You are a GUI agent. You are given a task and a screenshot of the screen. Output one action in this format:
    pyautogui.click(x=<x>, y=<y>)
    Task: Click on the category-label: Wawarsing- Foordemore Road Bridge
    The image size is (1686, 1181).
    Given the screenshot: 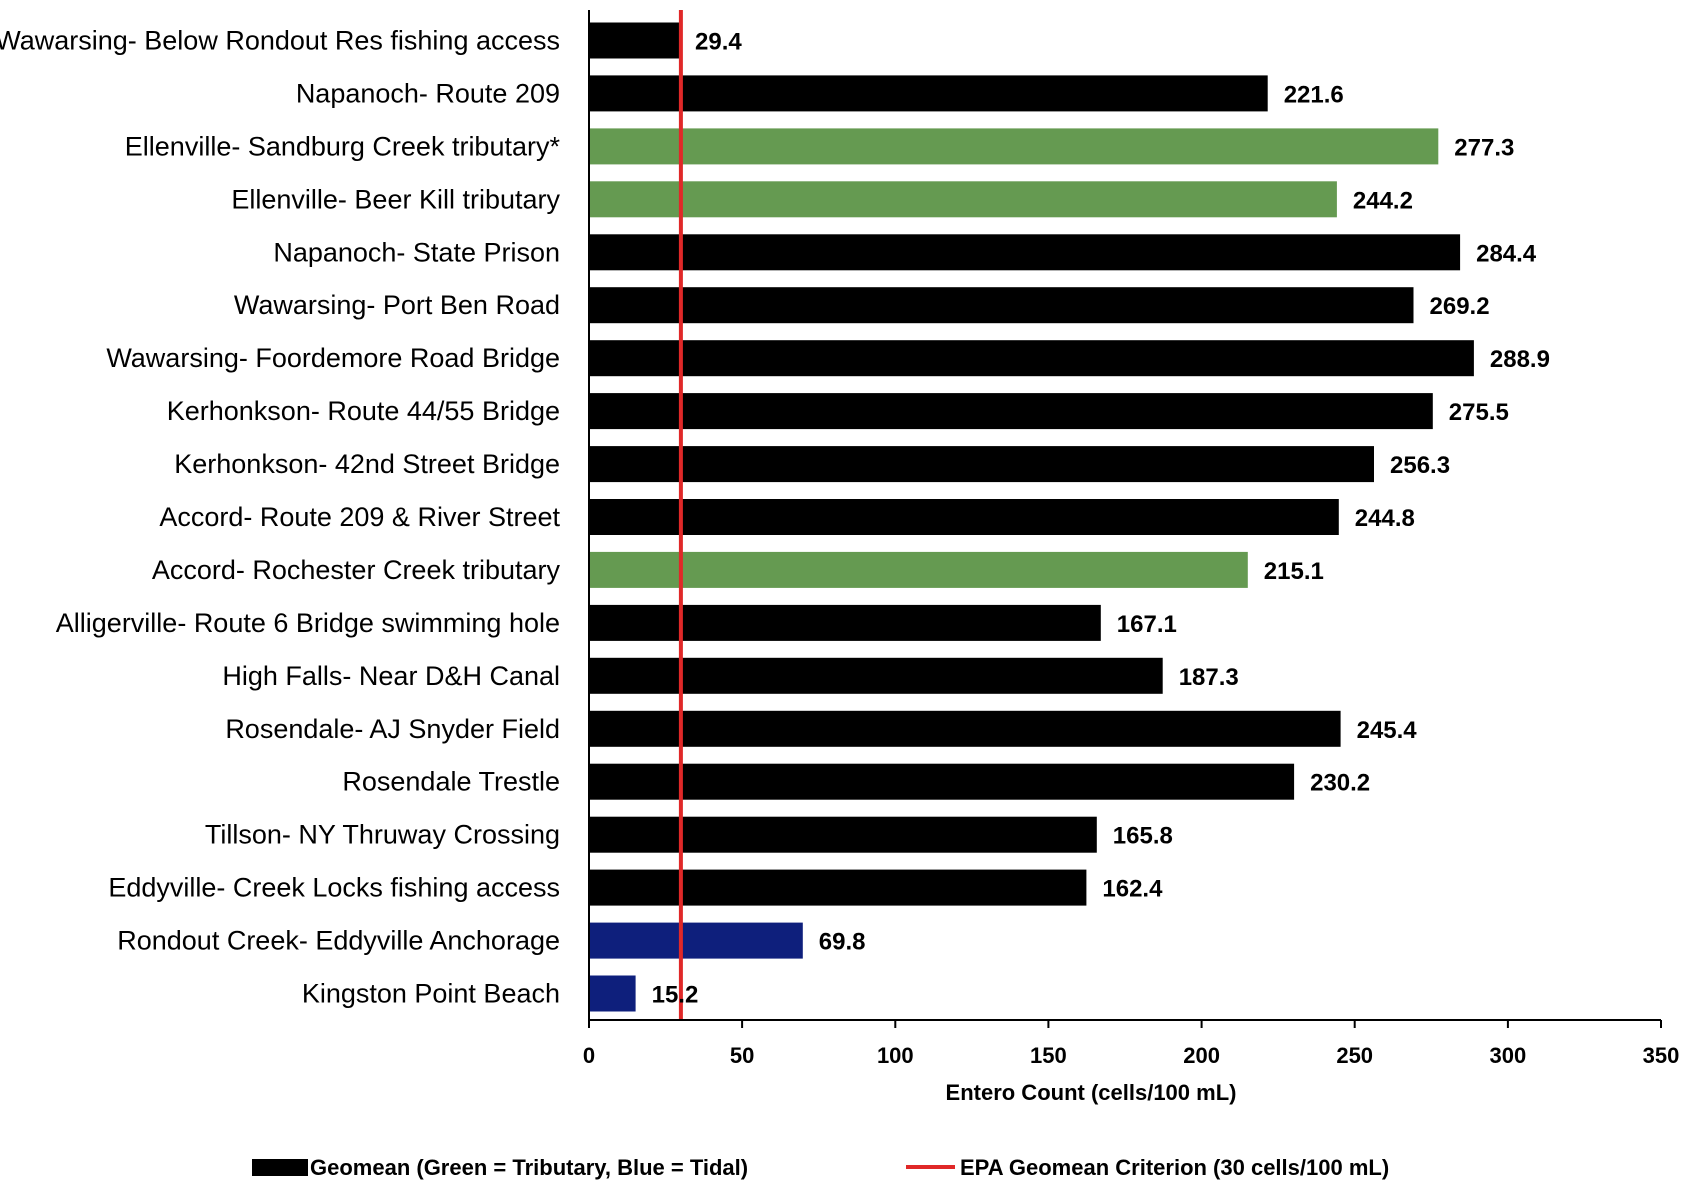 What is the action you would take?
    pyautogui.click(x=333, y=358)
    